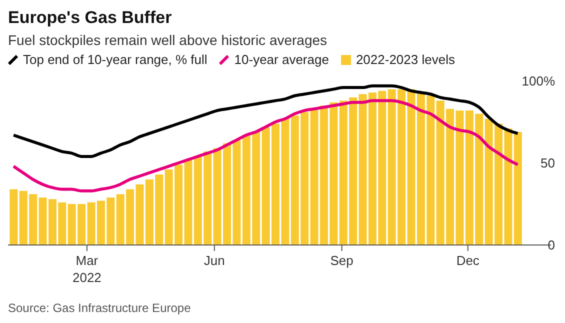  Describe the element at coordinates (214, 260) in the screenshot. I see `x-tick-label: Jun` at that location.